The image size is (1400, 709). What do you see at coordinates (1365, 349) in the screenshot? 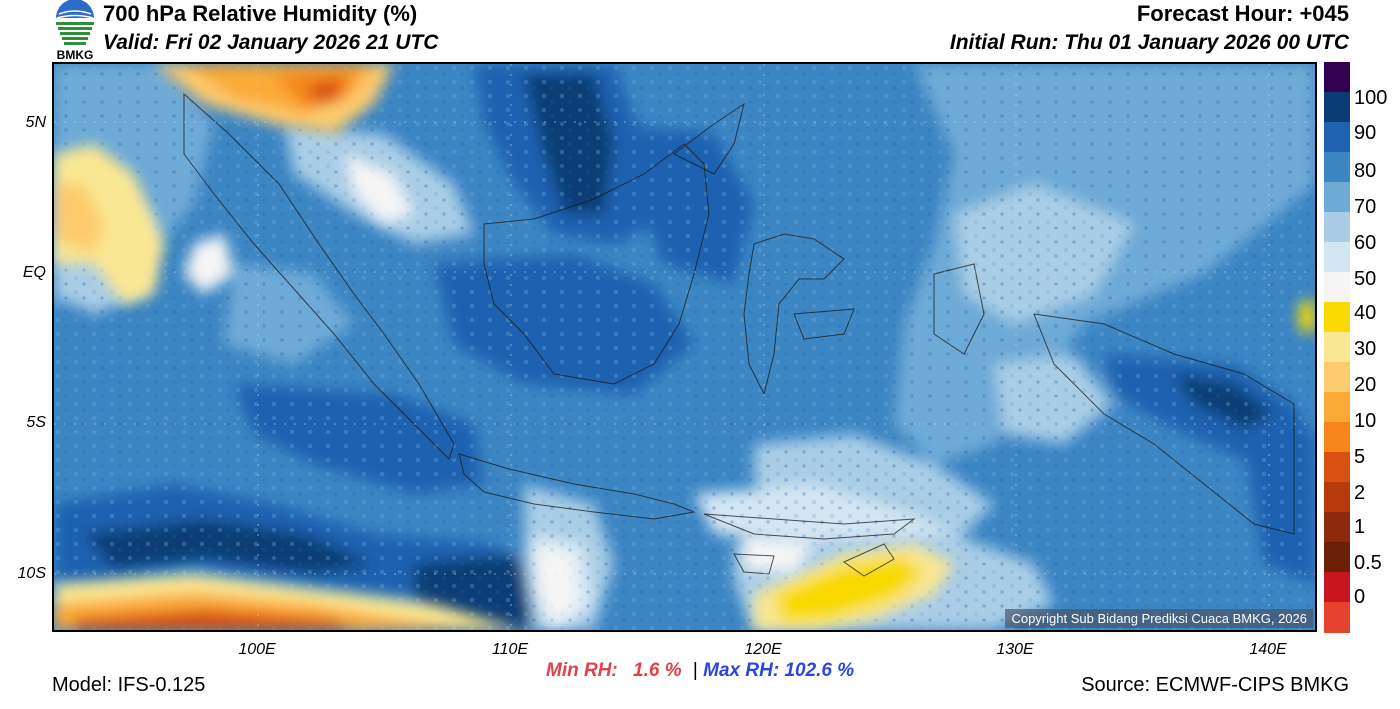
I see `colorbar-label: 30` at bounding box center [1365, 349].